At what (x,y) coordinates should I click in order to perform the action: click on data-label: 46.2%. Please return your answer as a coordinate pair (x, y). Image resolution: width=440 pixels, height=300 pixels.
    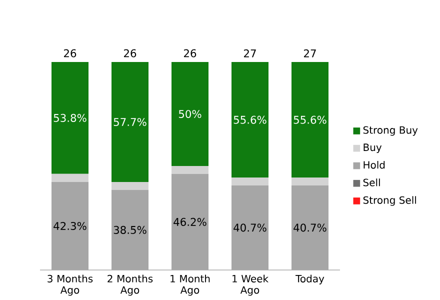
    Looking at the image, I should click on (190, 222).